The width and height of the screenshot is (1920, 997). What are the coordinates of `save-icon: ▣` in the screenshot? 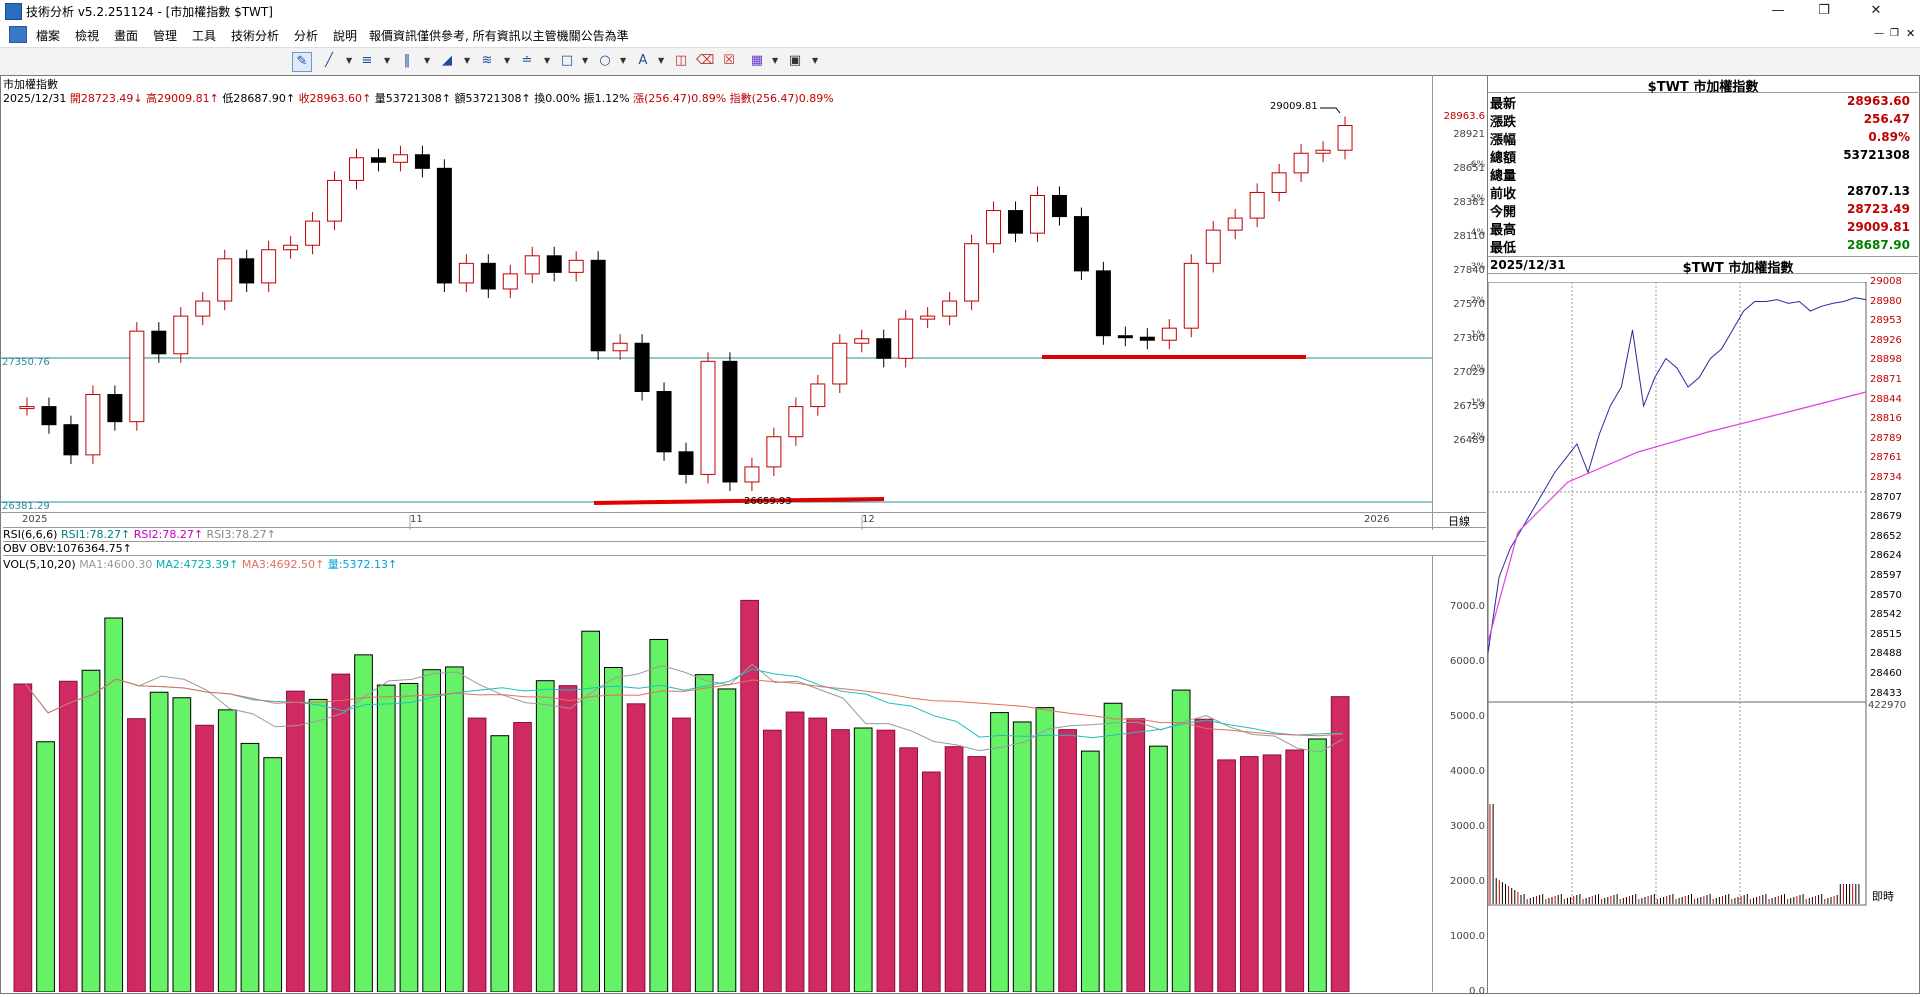 It's located at (795, 60).